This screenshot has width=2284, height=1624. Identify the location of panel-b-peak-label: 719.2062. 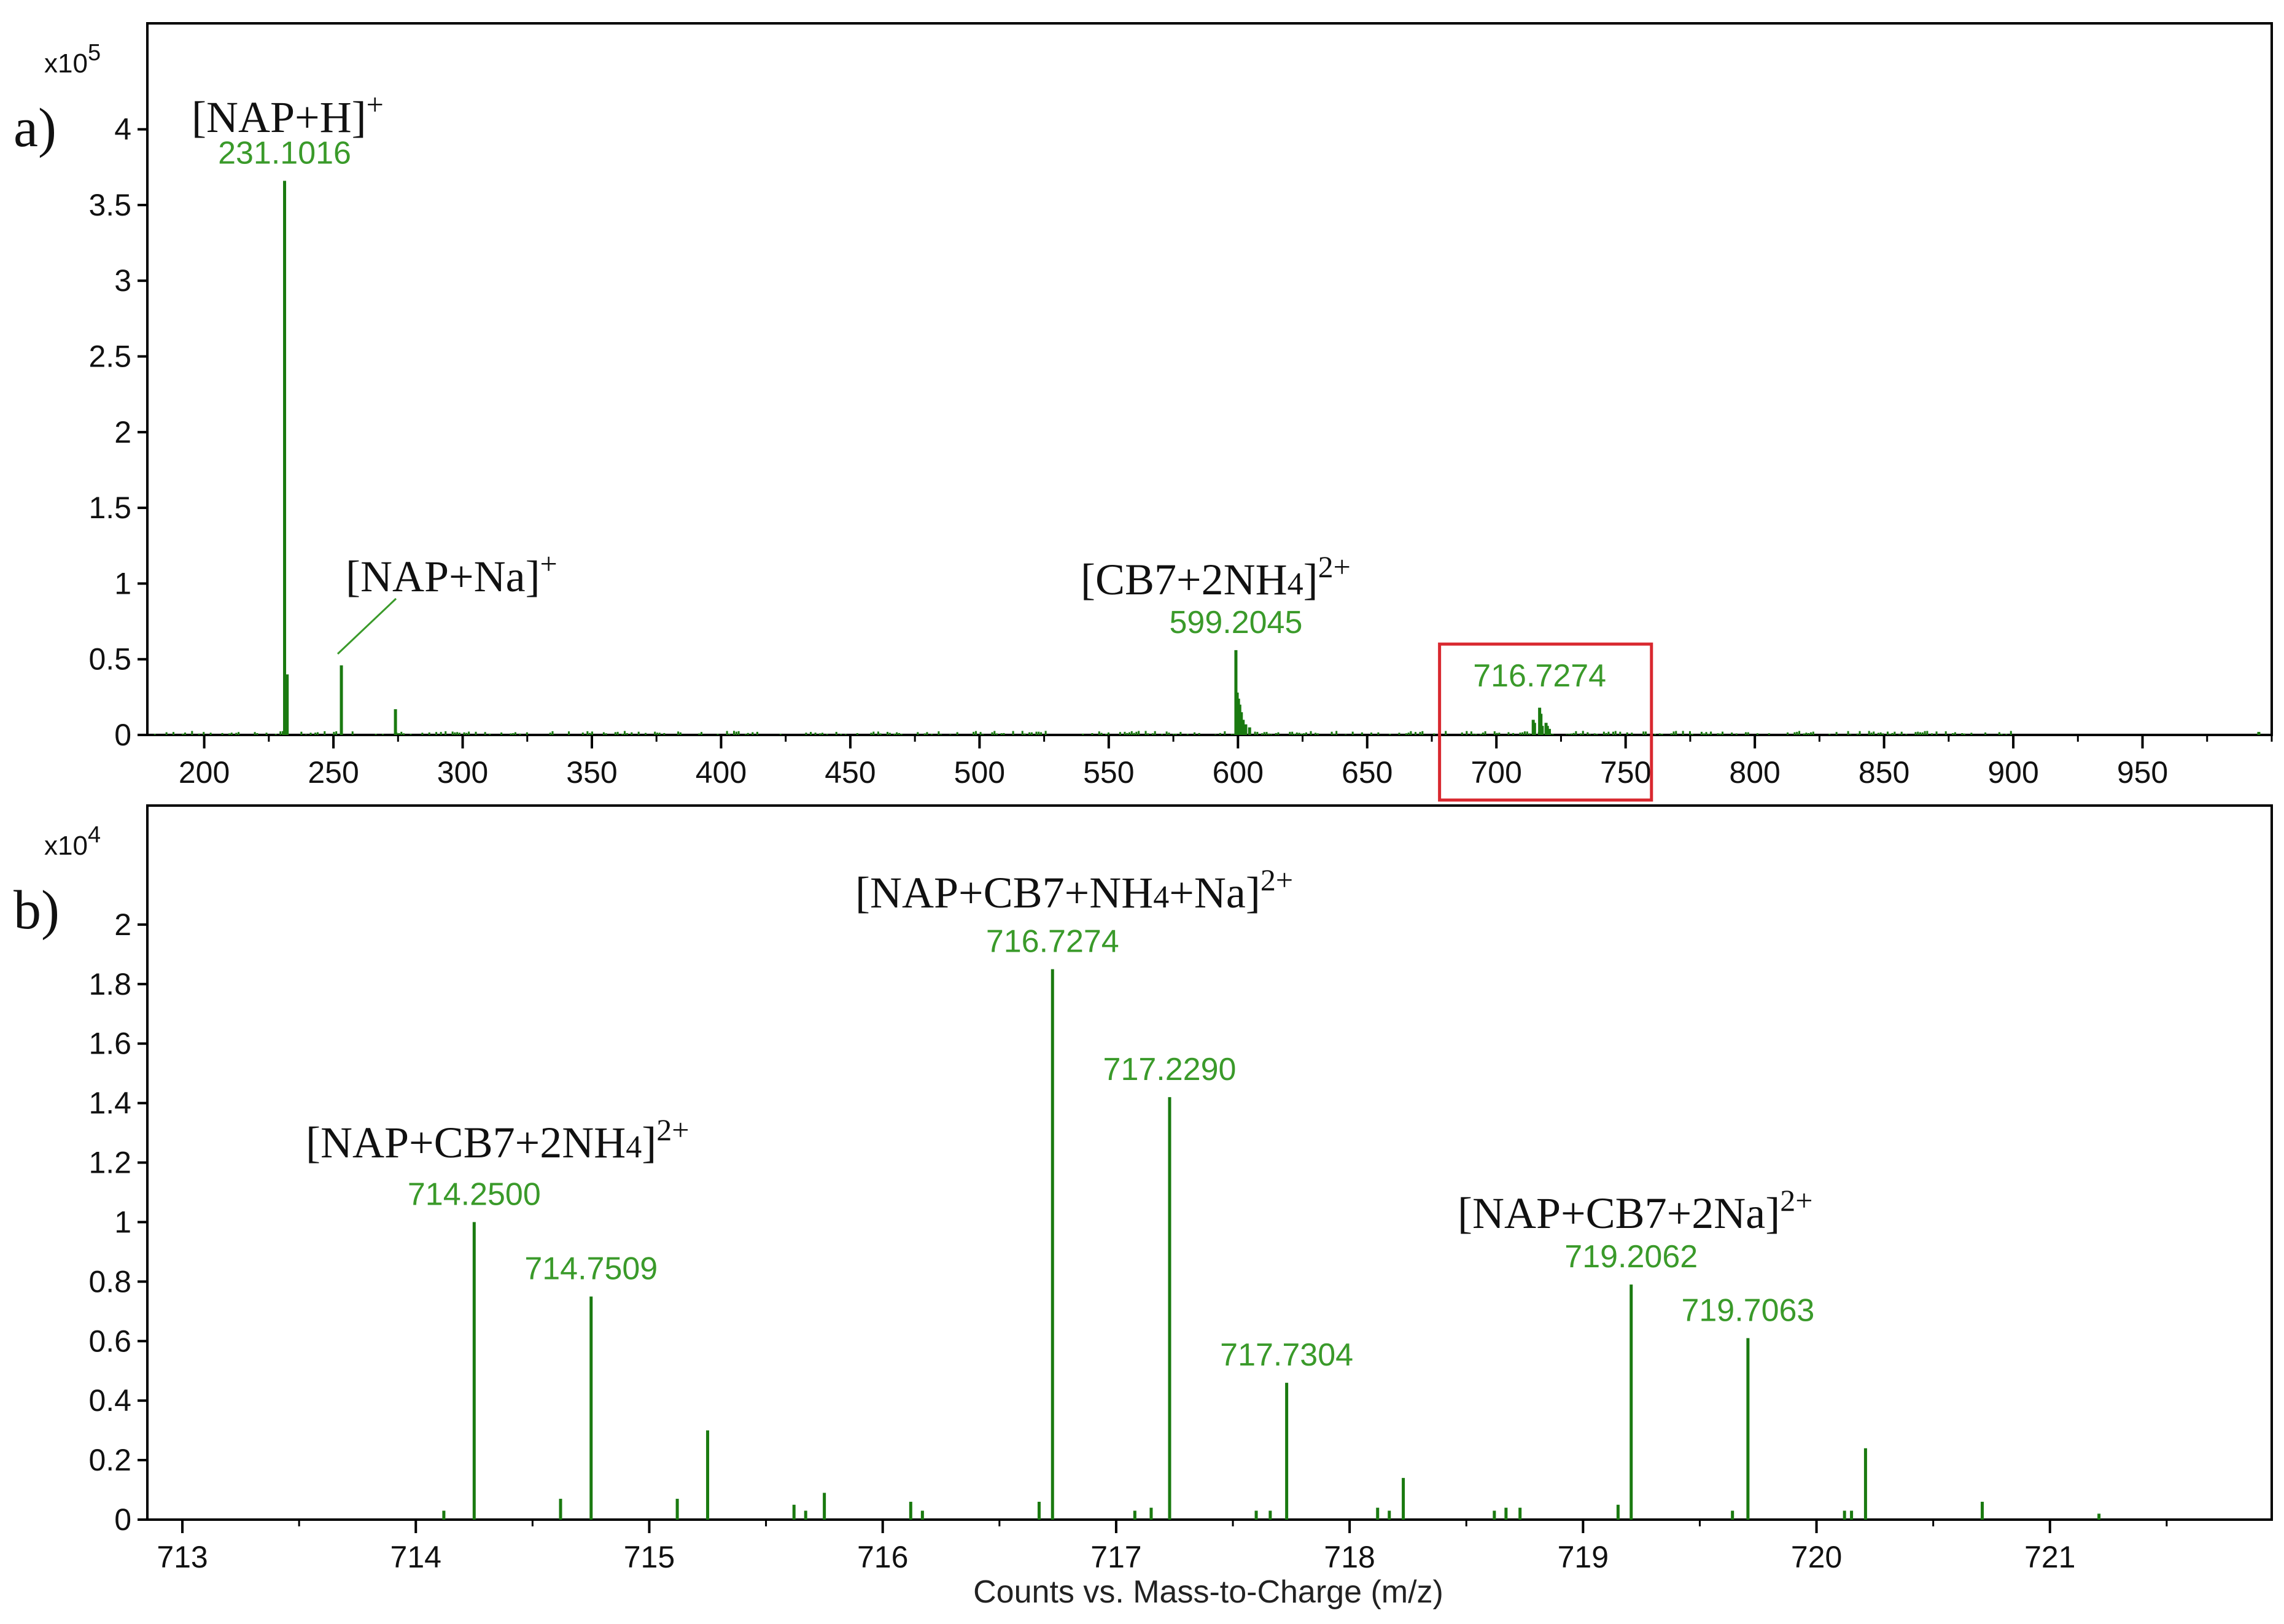
(1631, 1257).